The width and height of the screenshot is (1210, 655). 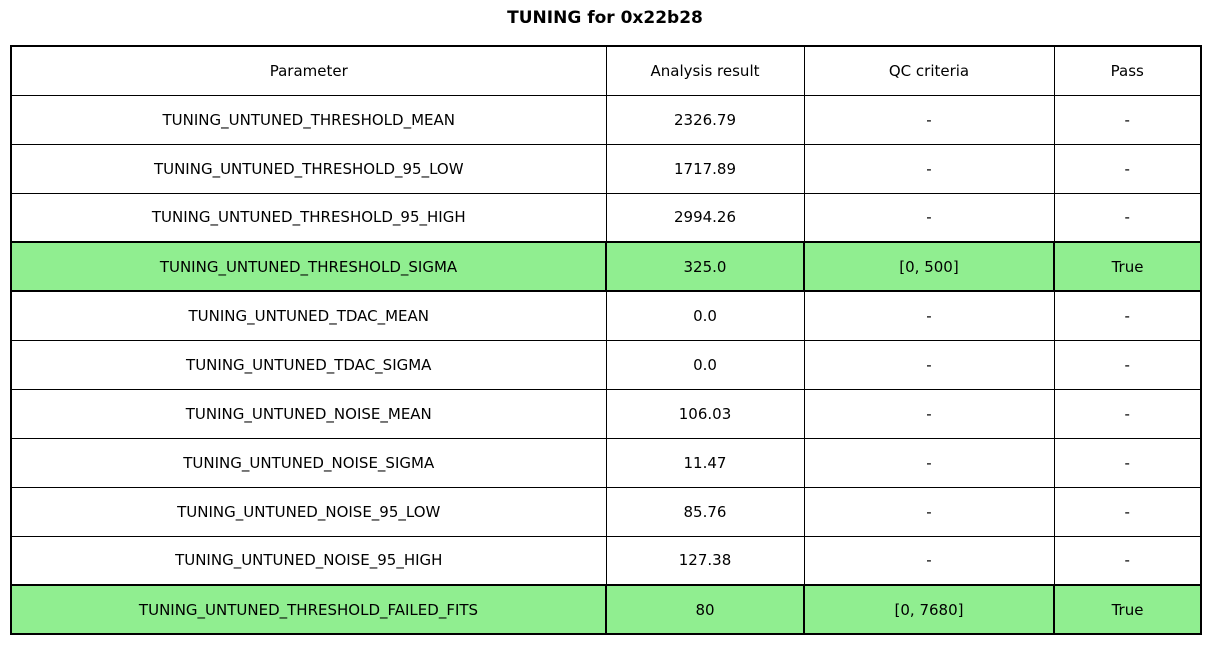 I want to click on parameter-cell: TUNING_UNTUNED_NOISE_MEAN, so click(x=308, y=413).